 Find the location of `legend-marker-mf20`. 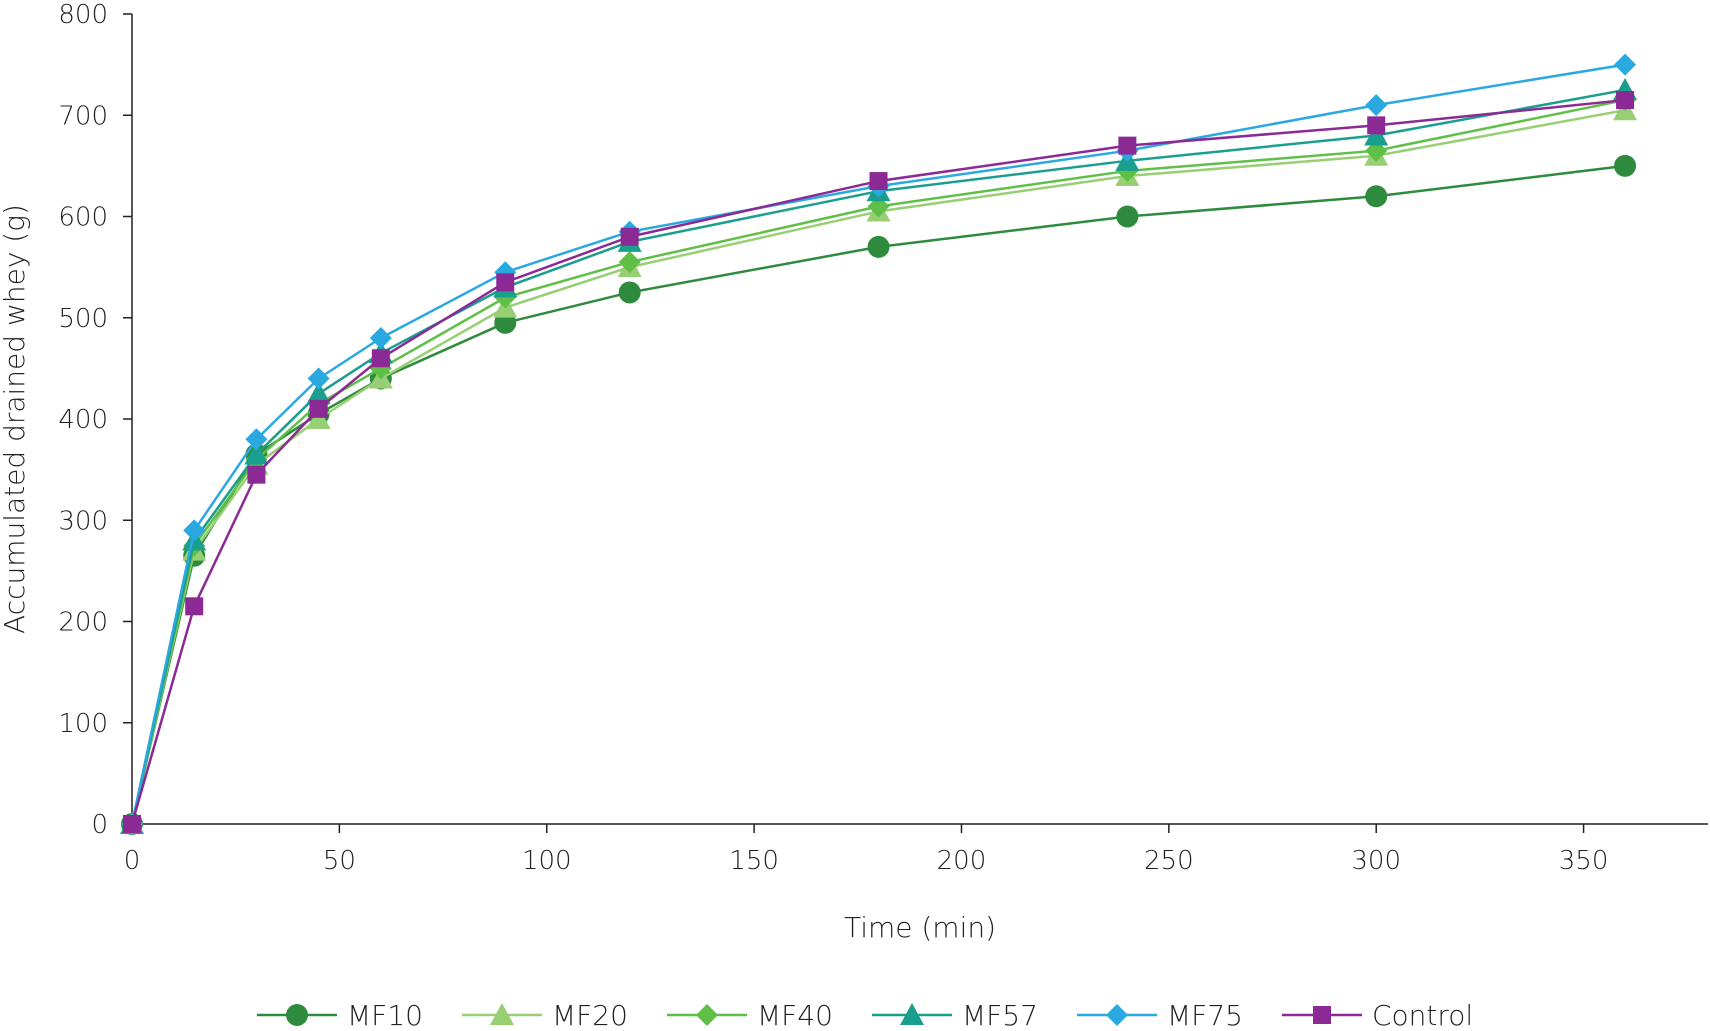

legend-marker-mf20 is located at coordinates (502, 1014).